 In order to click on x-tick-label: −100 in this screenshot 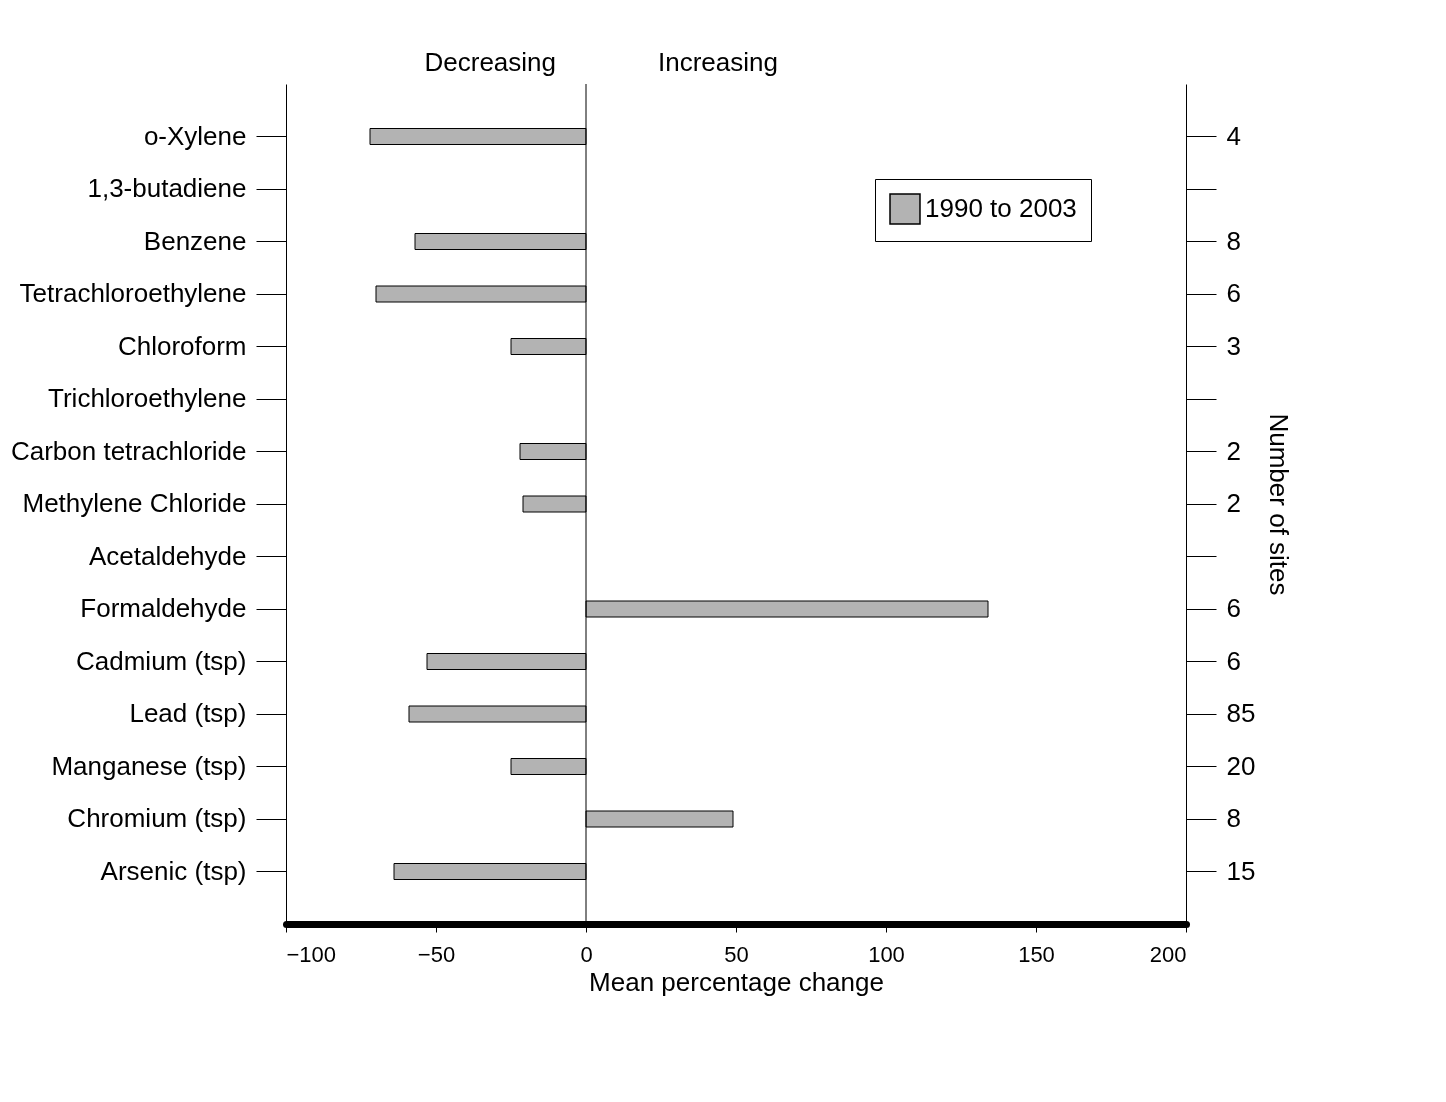, I will do `click(311, 954)`.